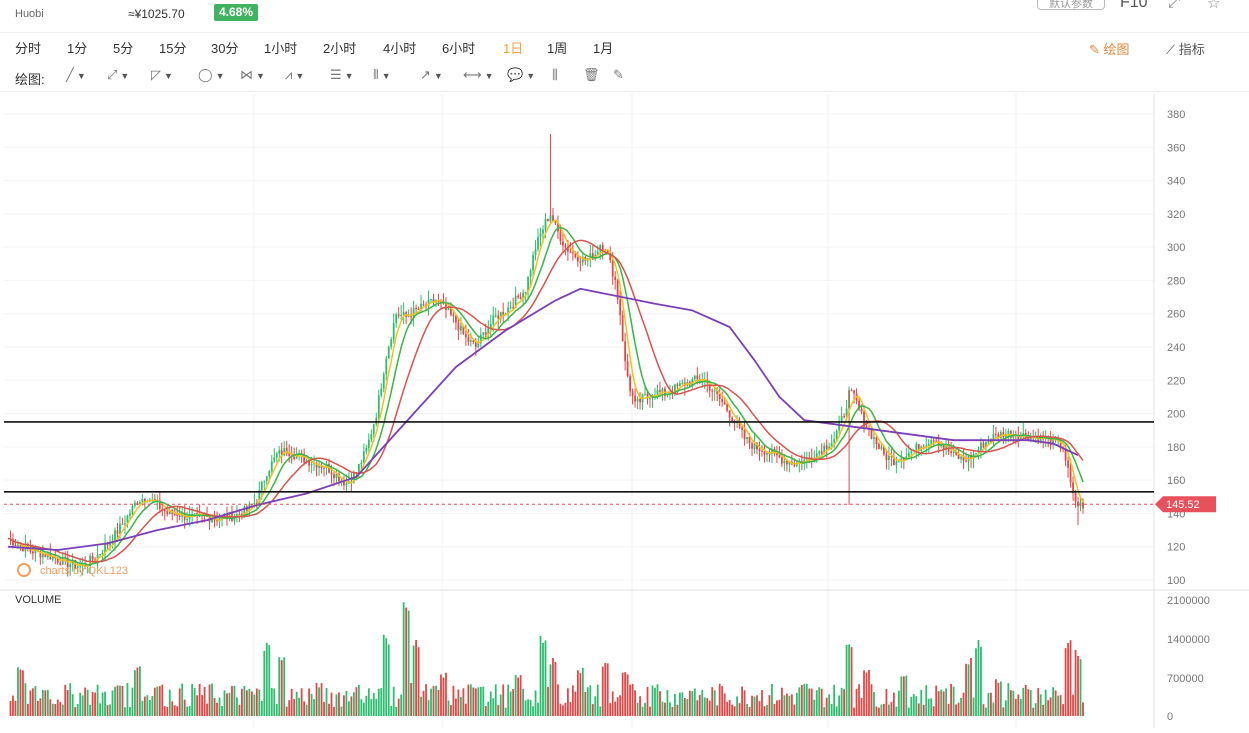 The width and height of the screenshot is (1249, 733). I want to click on tab-timeframe: 1日, so click(513, 48).